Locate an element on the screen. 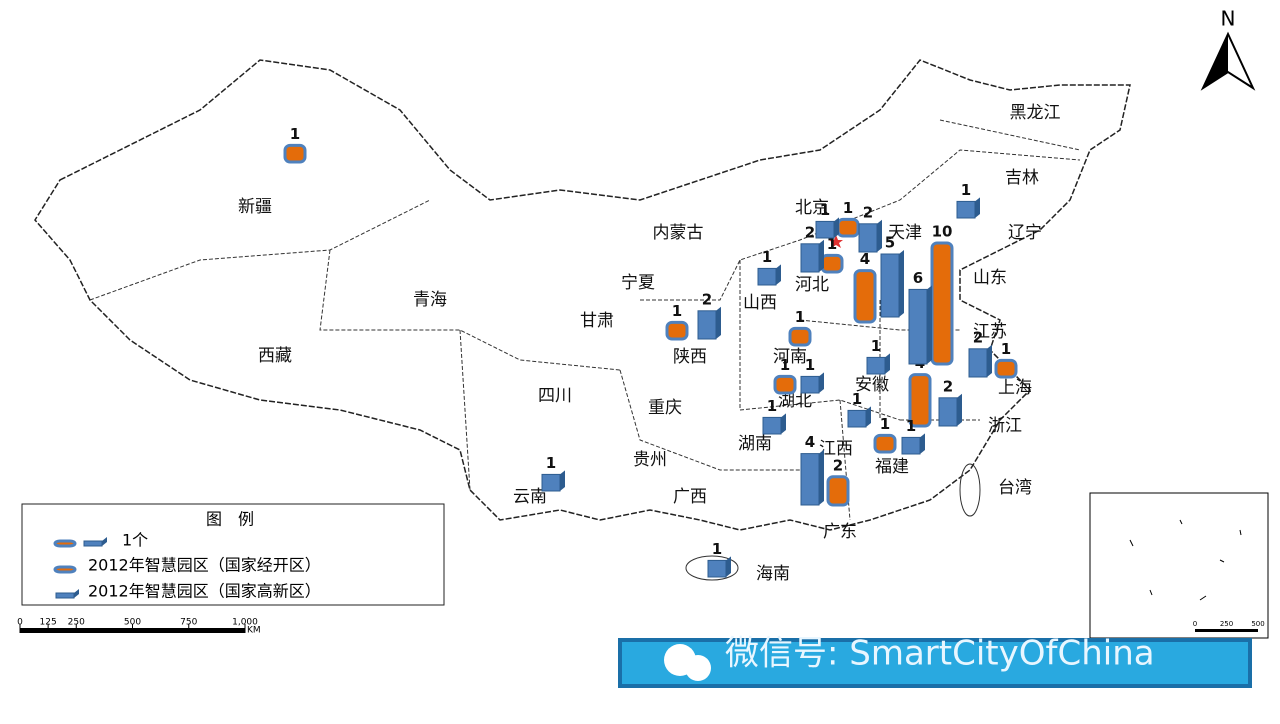  inset-scale-label: 500 is located at coordinates (1257, 624).